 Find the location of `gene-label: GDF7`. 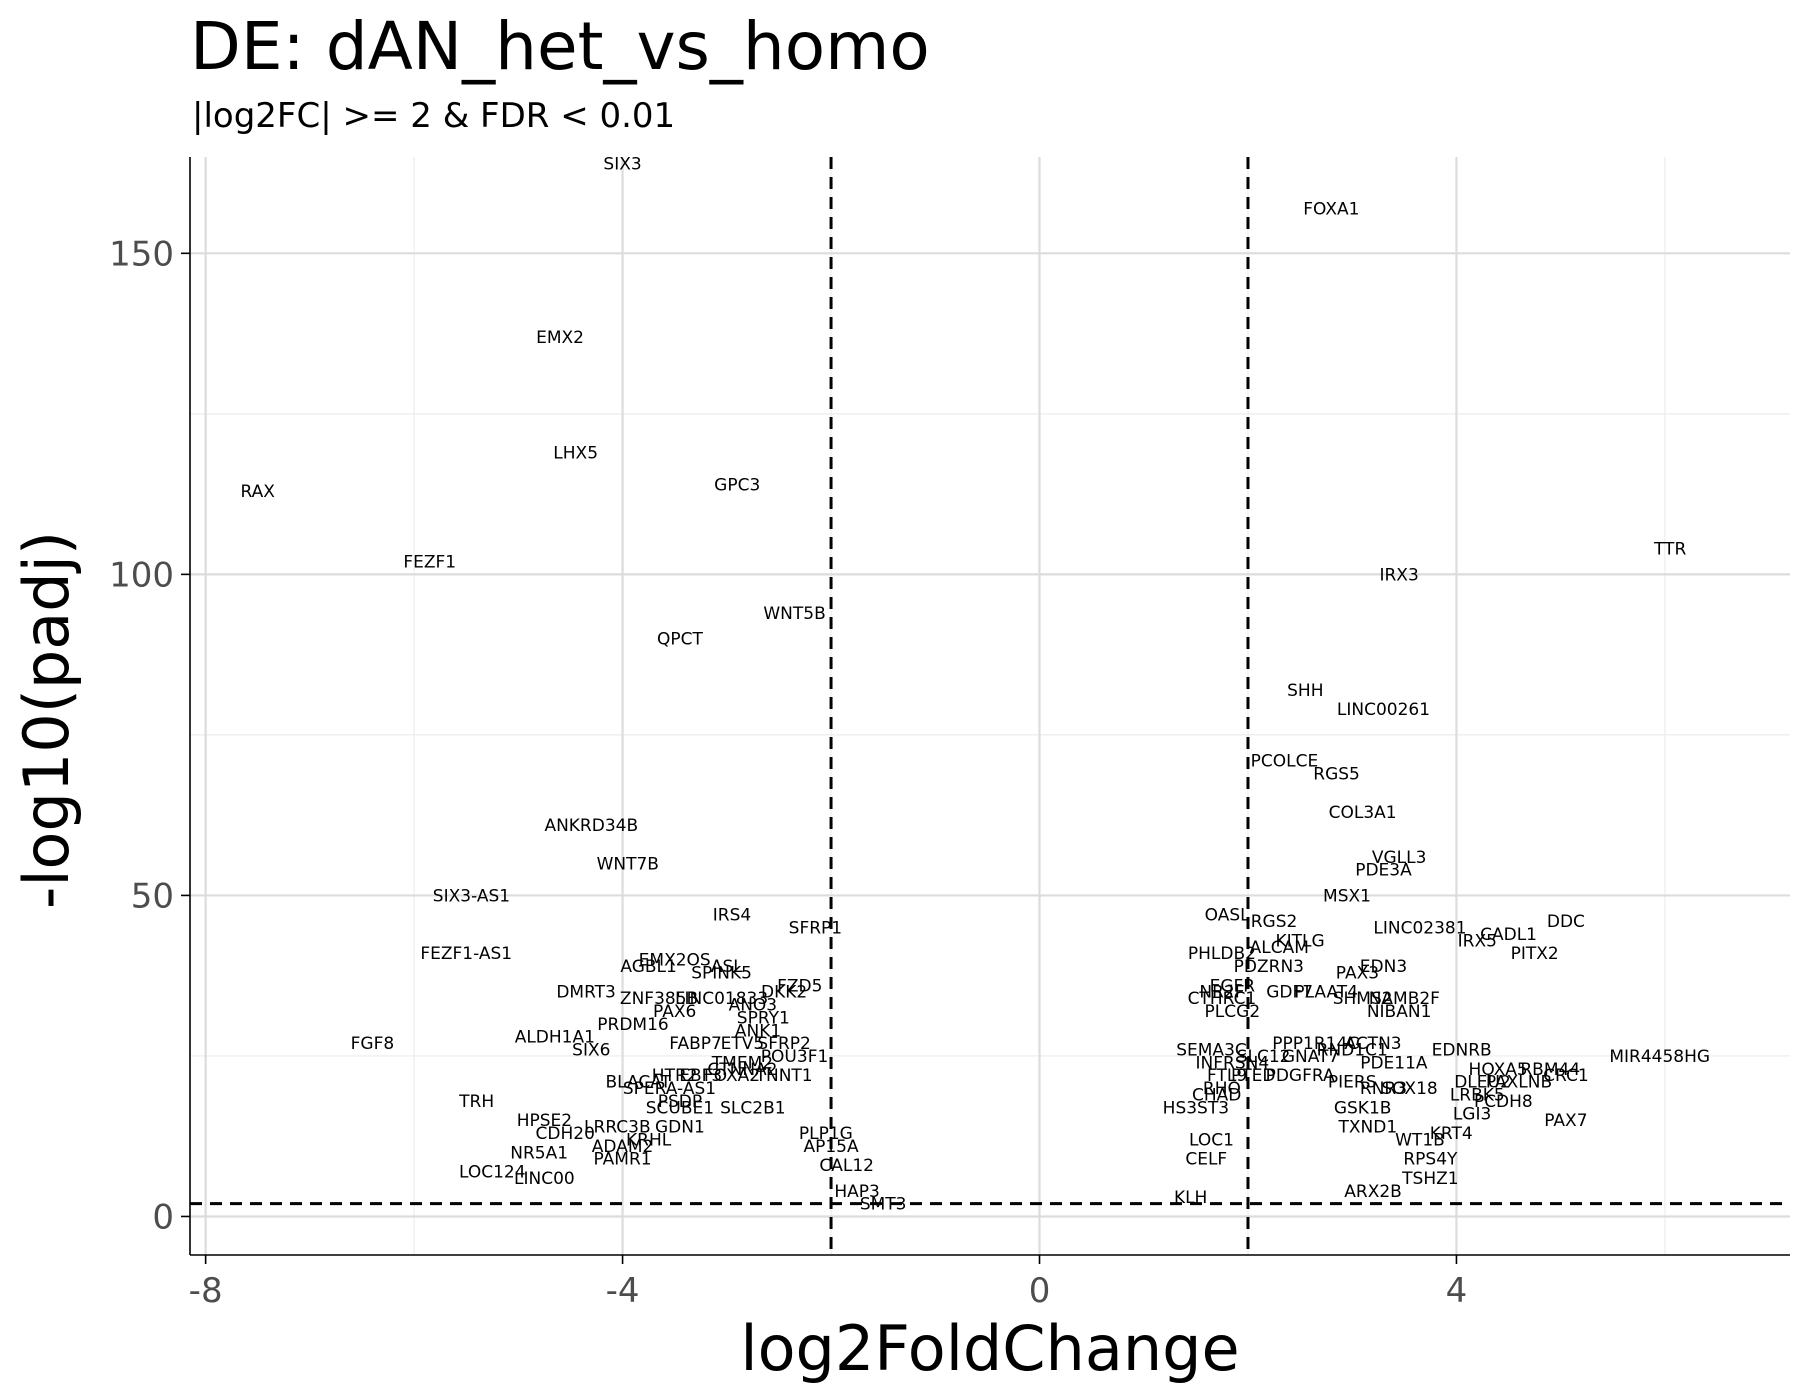

gene-label: GDF7 is located at coordinates (1289, 993).